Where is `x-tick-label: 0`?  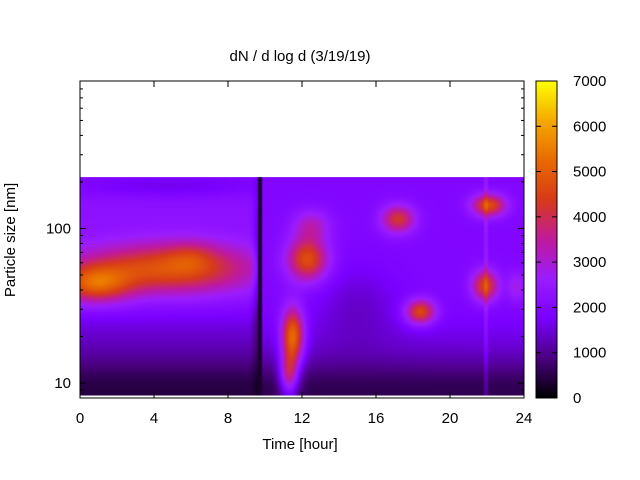
x-tick-label: 0 is located at coordinates (80, 418).